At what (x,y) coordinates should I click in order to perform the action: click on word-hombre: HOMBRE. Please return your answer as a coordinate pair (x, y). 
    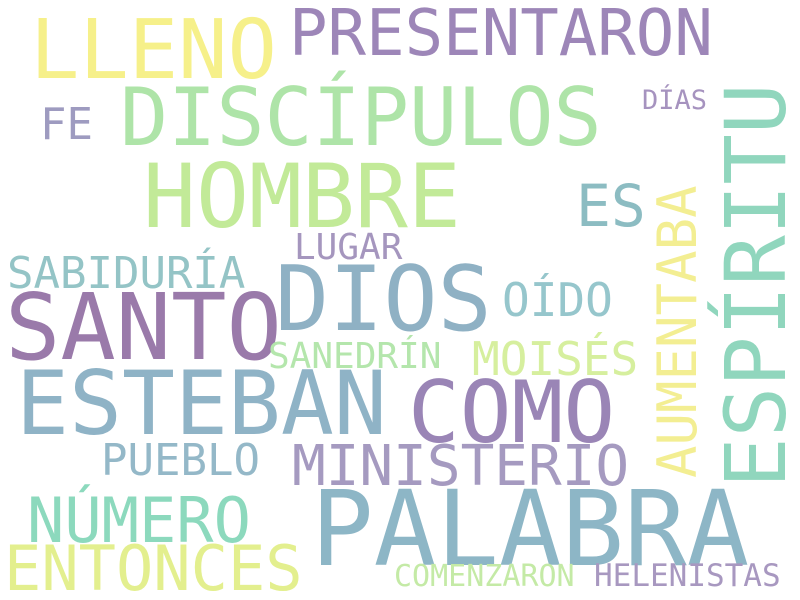
    Looking at the image, I should click on (302, 196).